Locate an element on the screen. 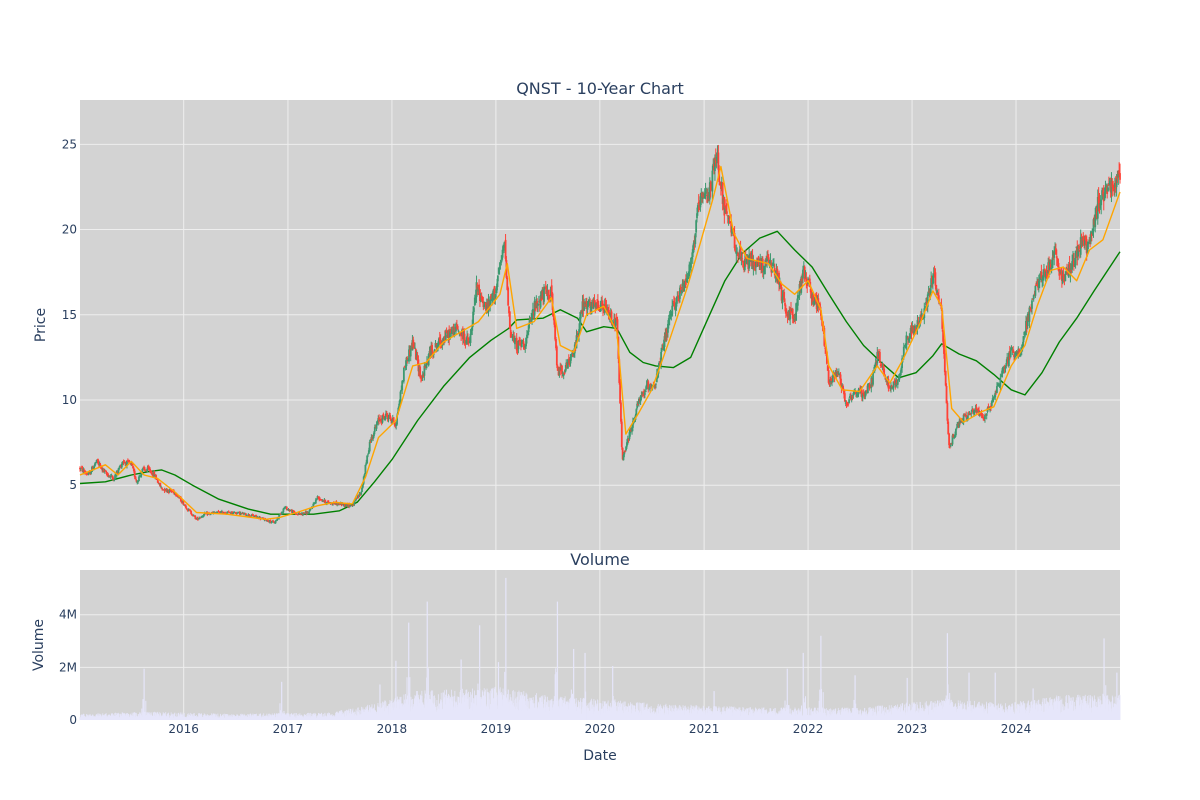  price-y-tick-label: 15 is located at coordinates (69, 315).